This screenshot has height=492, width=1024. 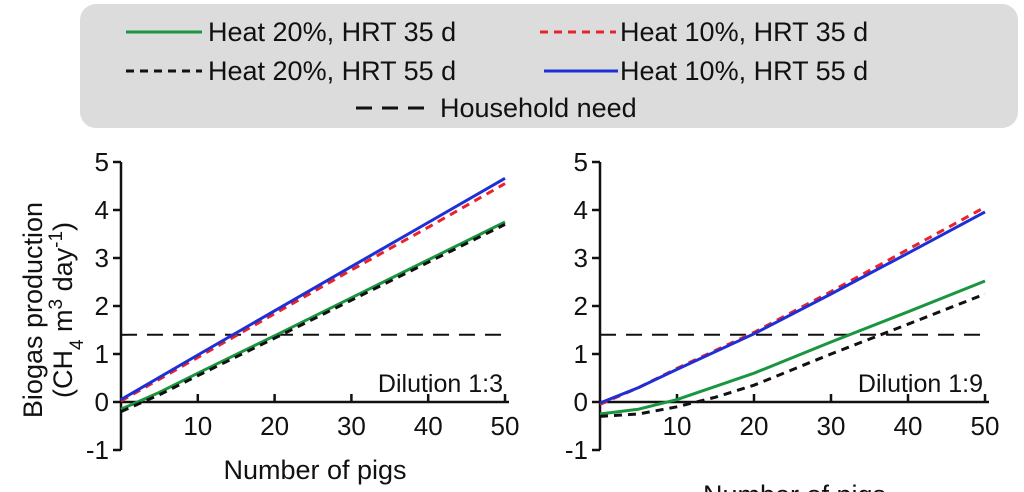 I want to click on y-axis-title-line2: (CH4 m3 day-1), so click(x=67, y=310).